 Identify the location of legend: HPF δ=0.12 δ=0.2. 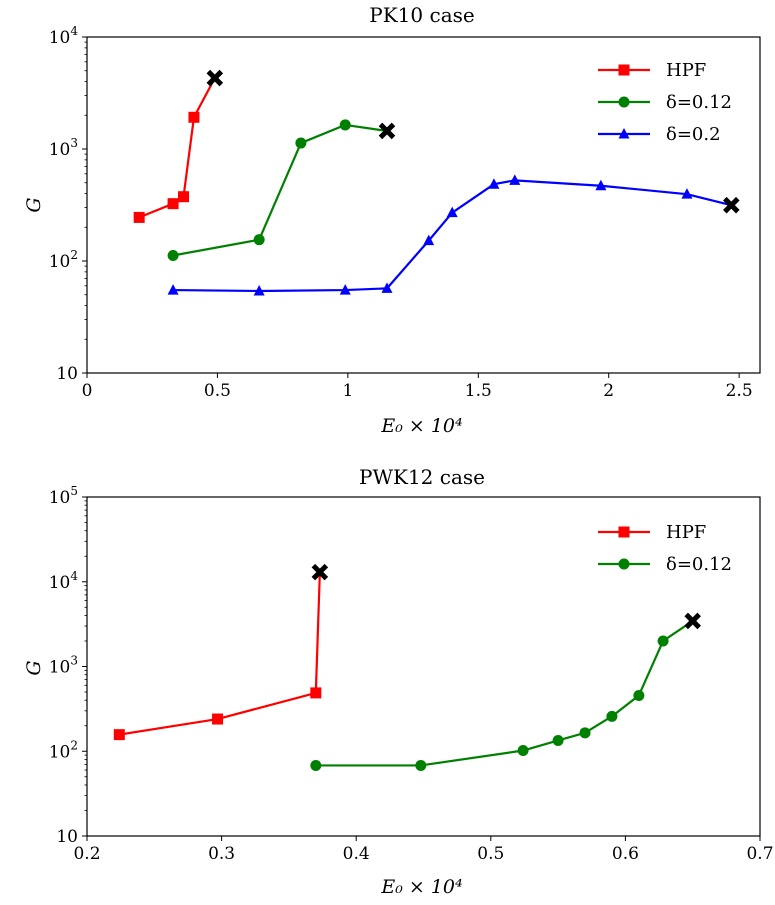
(665, 102).